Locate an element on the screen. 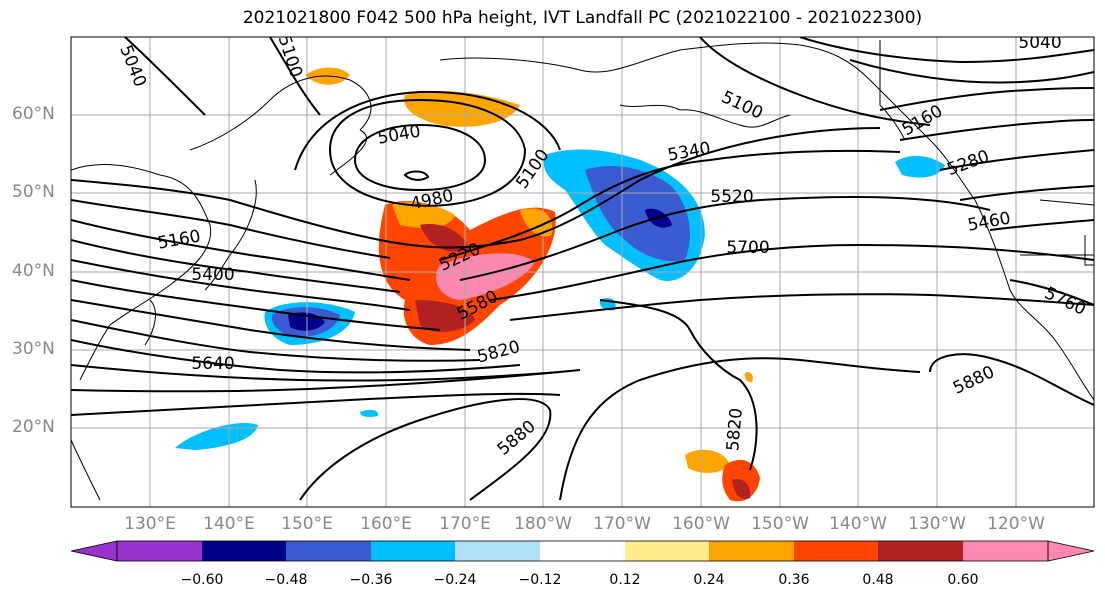 This screenshot has width=1105, height=601. lat-label-60n: 60°N is located at coordinates (33, 114).